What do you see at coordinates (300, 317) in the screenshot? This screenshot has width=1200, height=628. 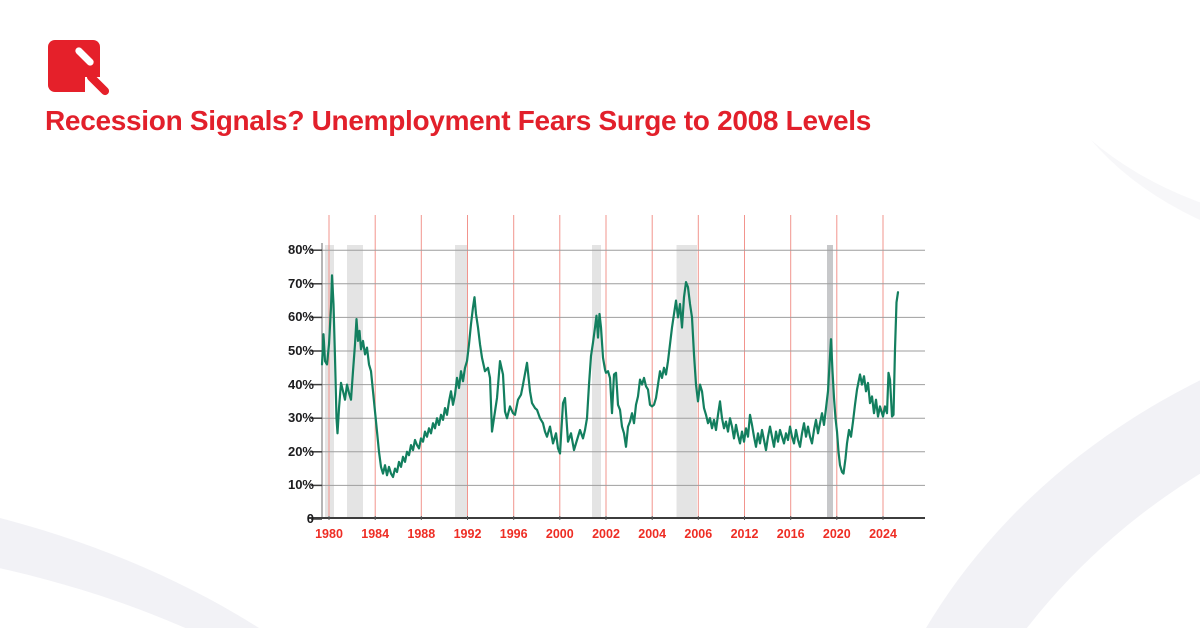 I see `y-axis-label: 60%` at bounding box center [300, 317].